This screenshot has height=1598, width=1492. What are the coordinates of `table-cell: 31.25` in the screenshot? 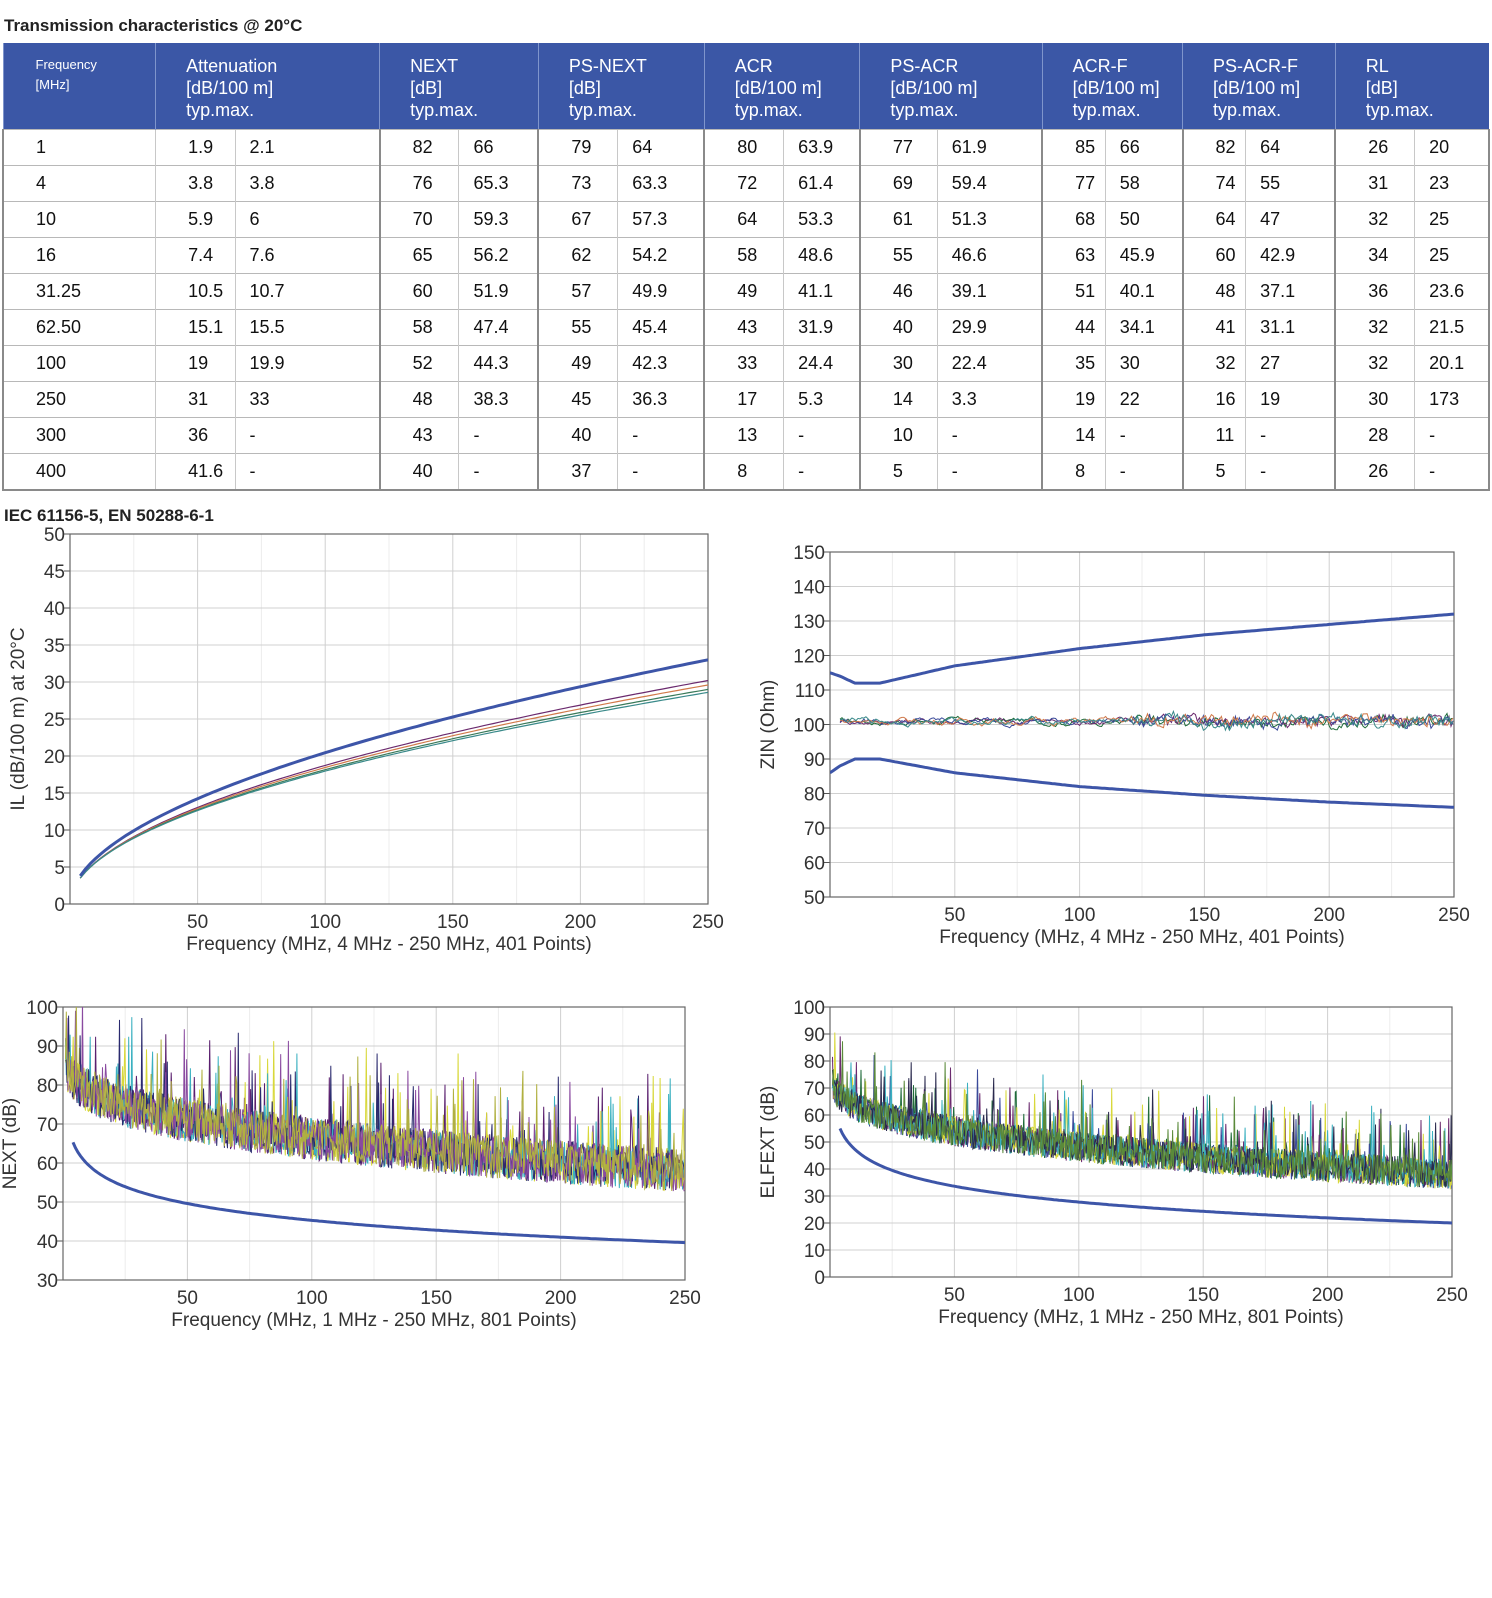 It's located at (79, 291).